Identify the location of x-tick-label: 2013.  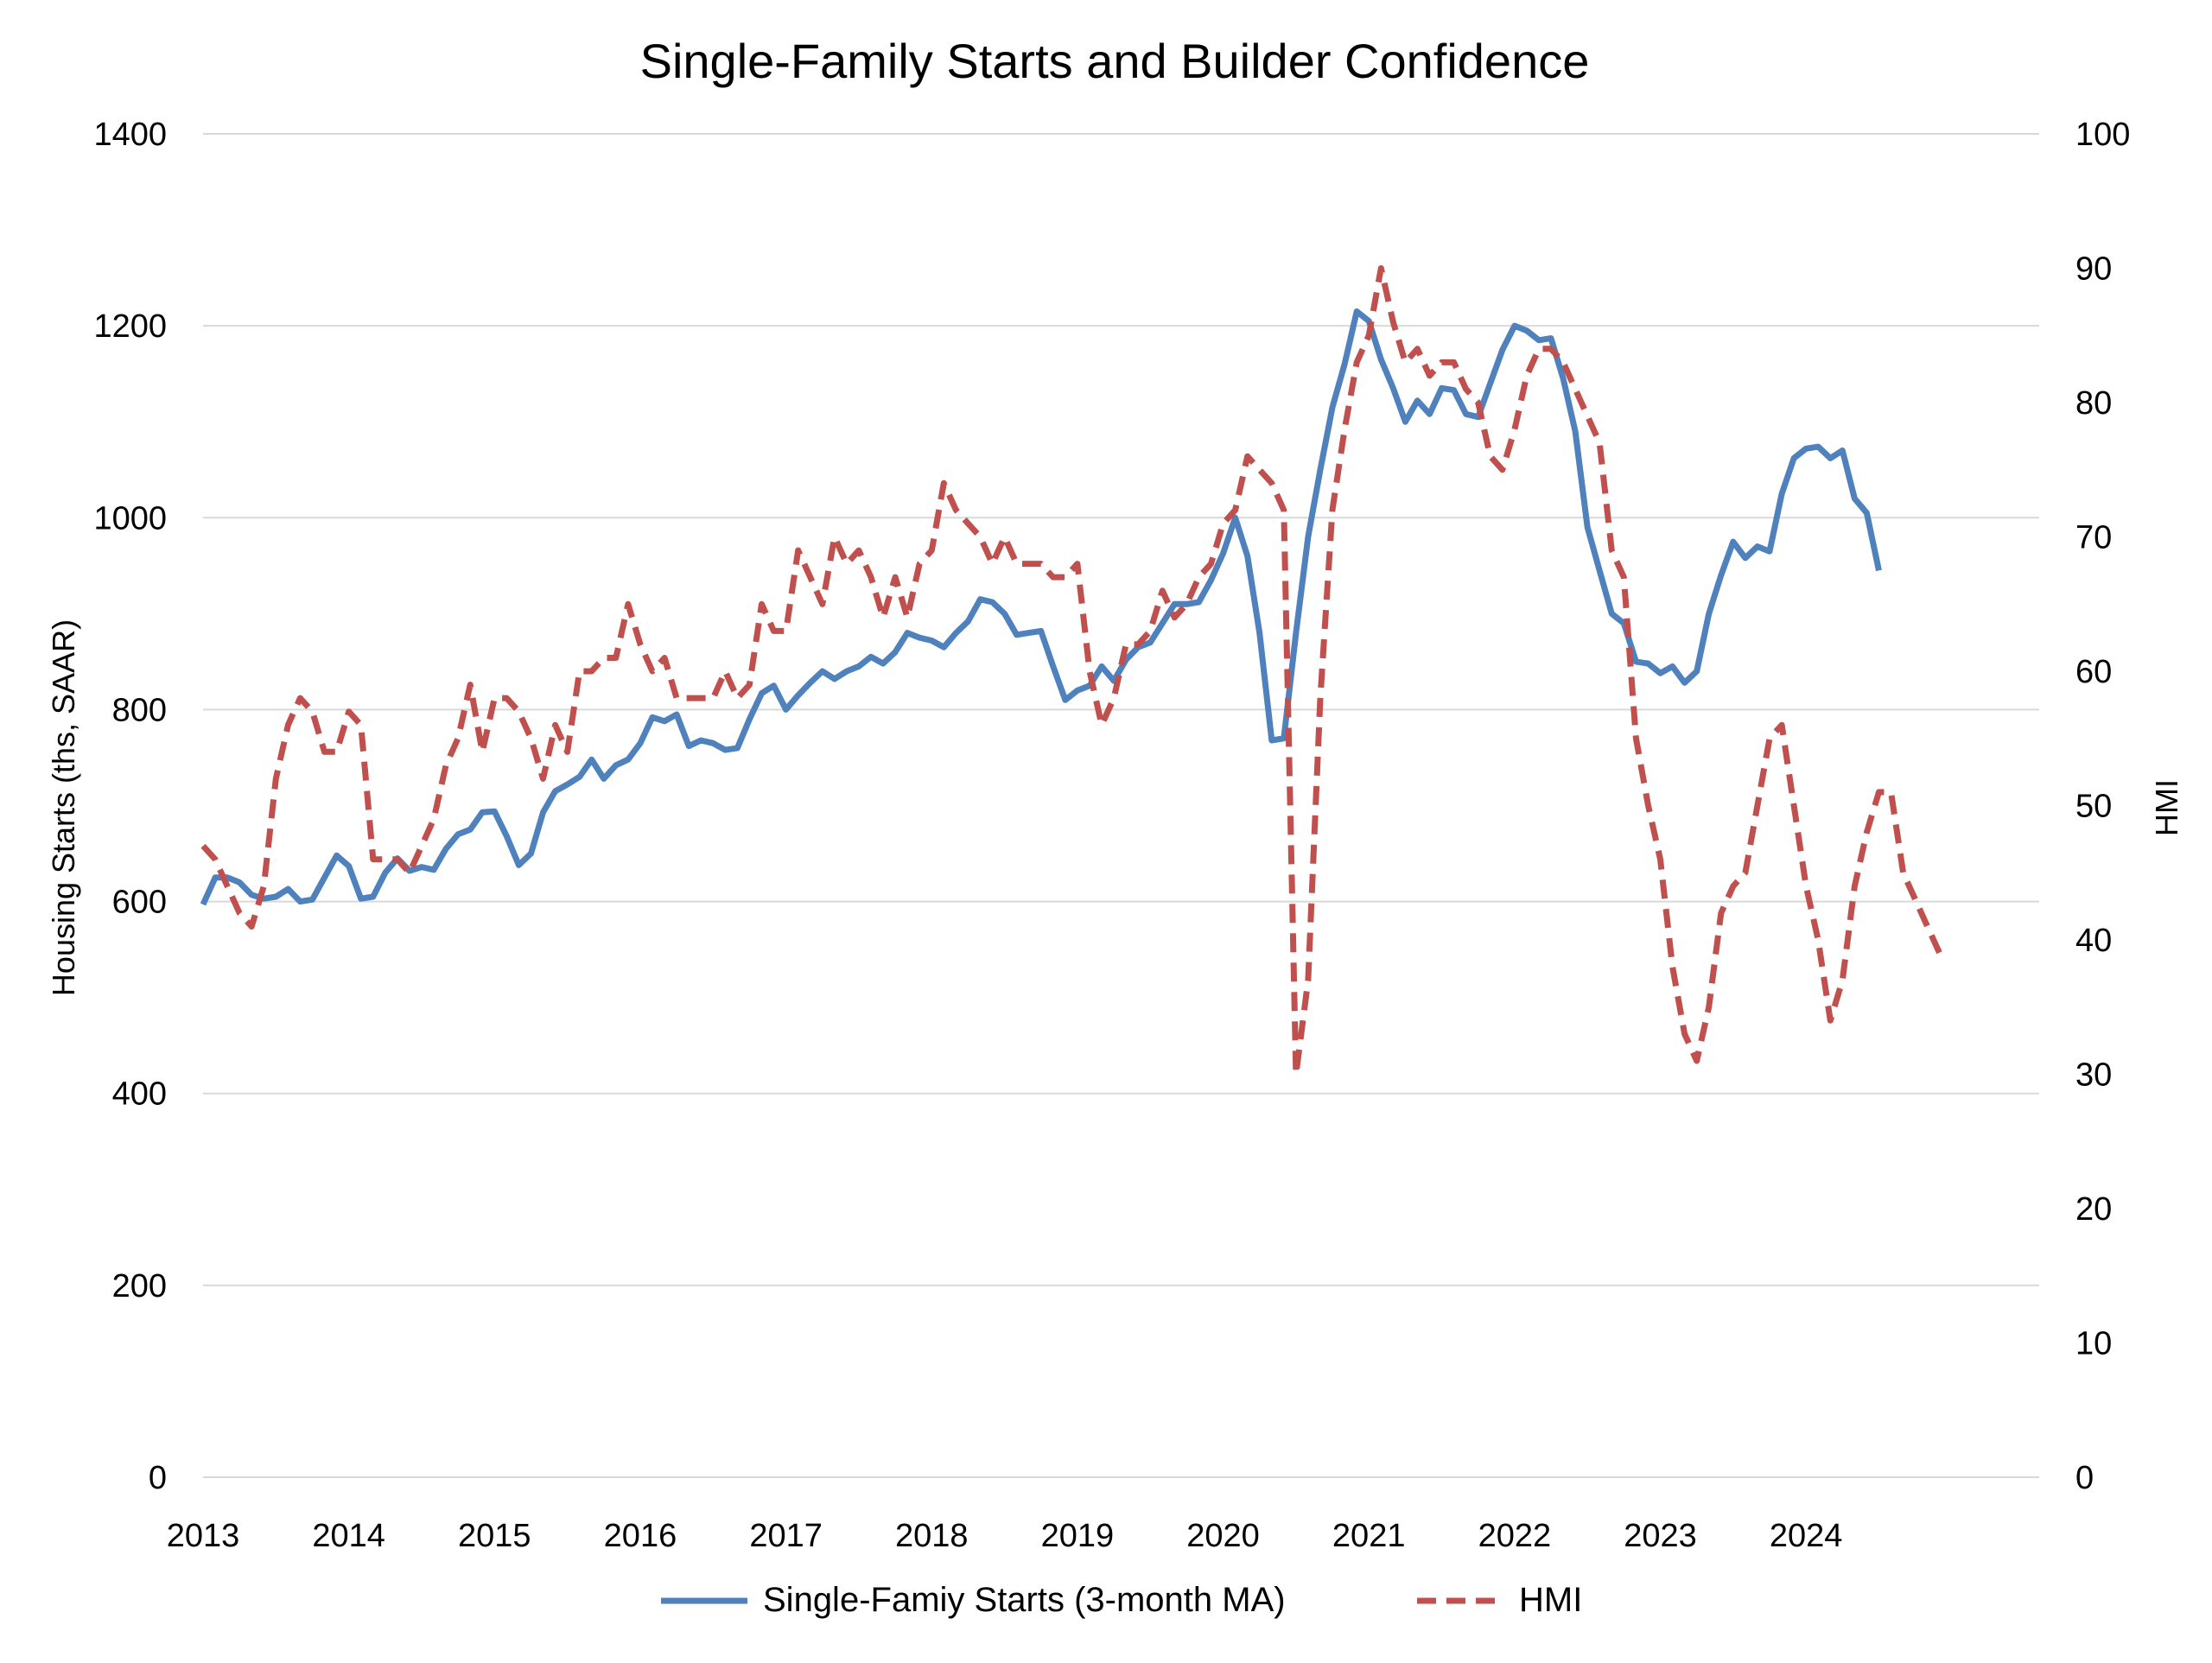
(203, 1536).